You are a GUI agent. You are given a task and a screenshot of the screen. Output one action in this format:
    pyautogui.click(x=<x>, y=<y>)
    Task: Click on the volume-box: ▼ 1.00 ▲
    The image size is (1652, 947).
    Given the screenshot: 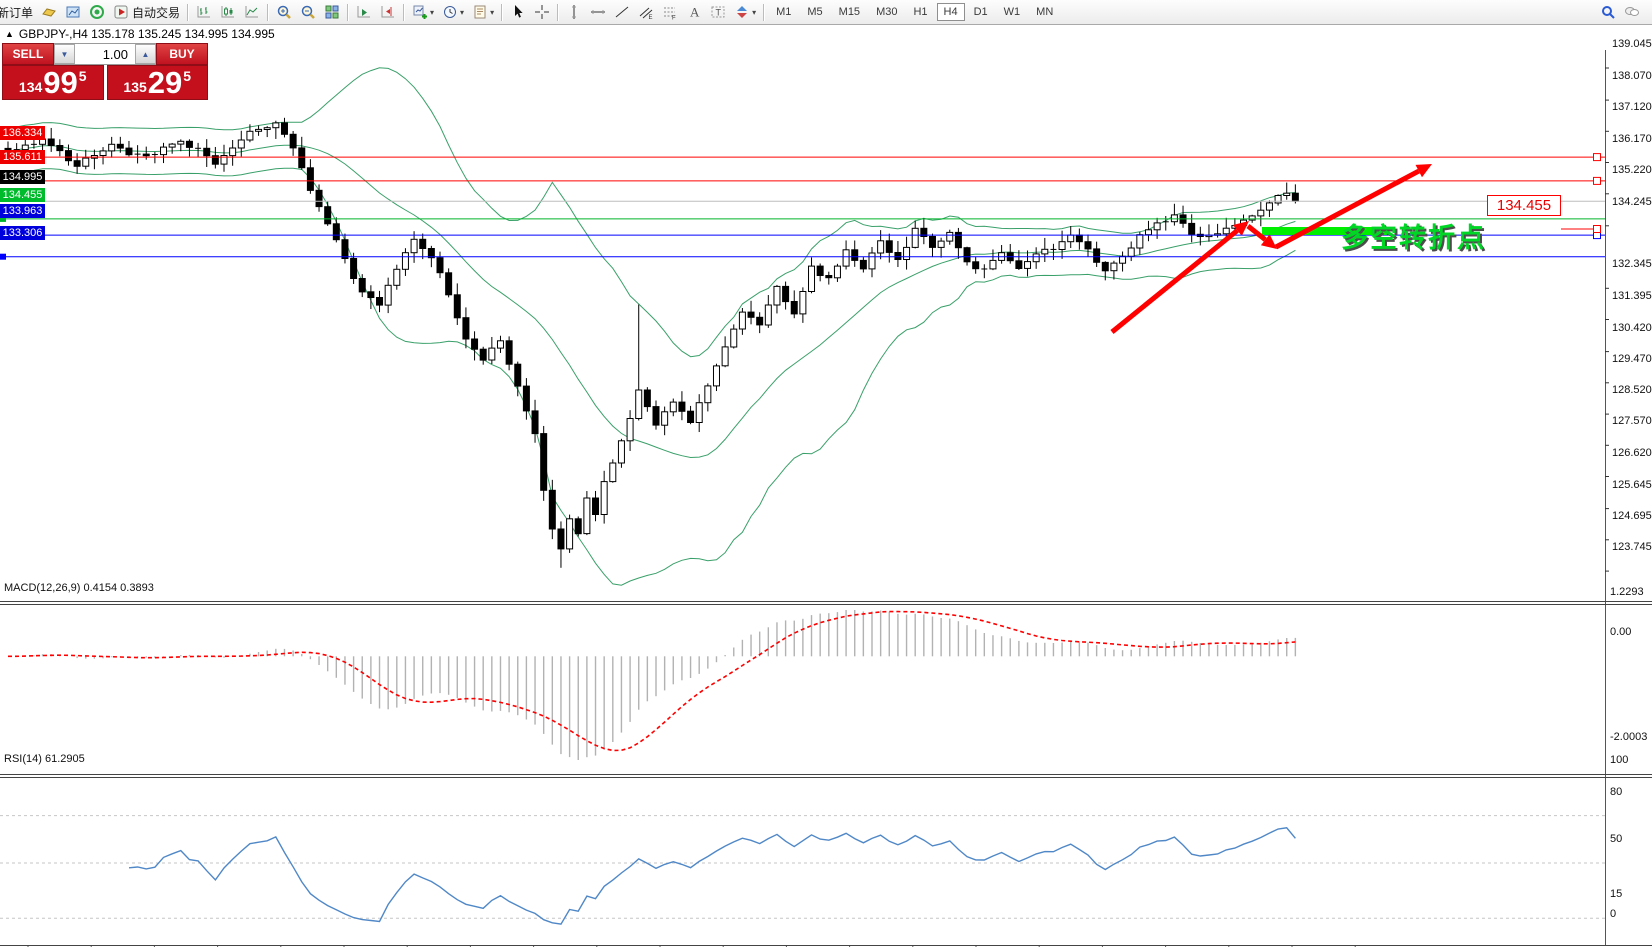 What is the action you would take?
    pyautogui.click(x=105, y=54)
    